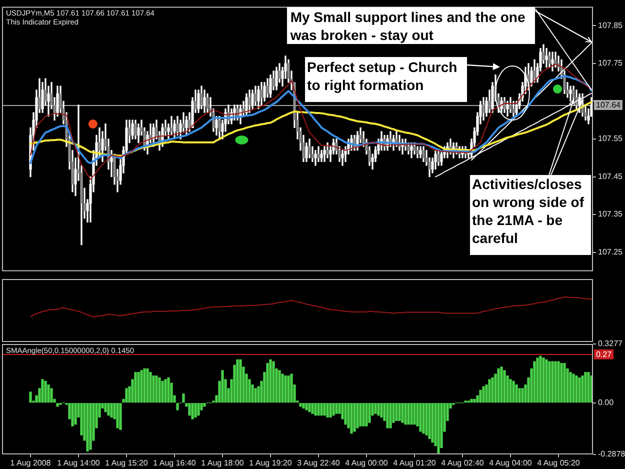 Image resolution: width=625 pixels, height=469 pixels. Describe the element at coordinates (558, 463) in the screenshot. I see `x-tick-label: 4 Aug 05:20` at that location.